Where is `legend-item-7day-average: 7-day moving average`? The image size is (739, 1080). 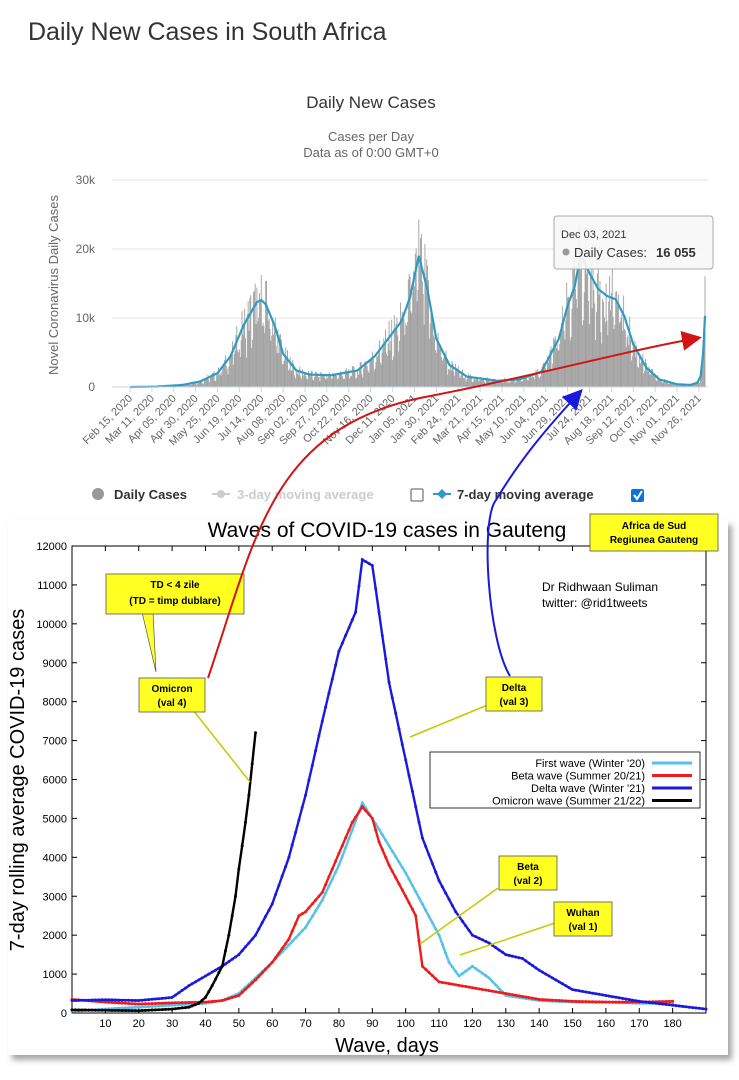 legend-item-7day-average: 7-day moving average is located at coordinates (538, 494).